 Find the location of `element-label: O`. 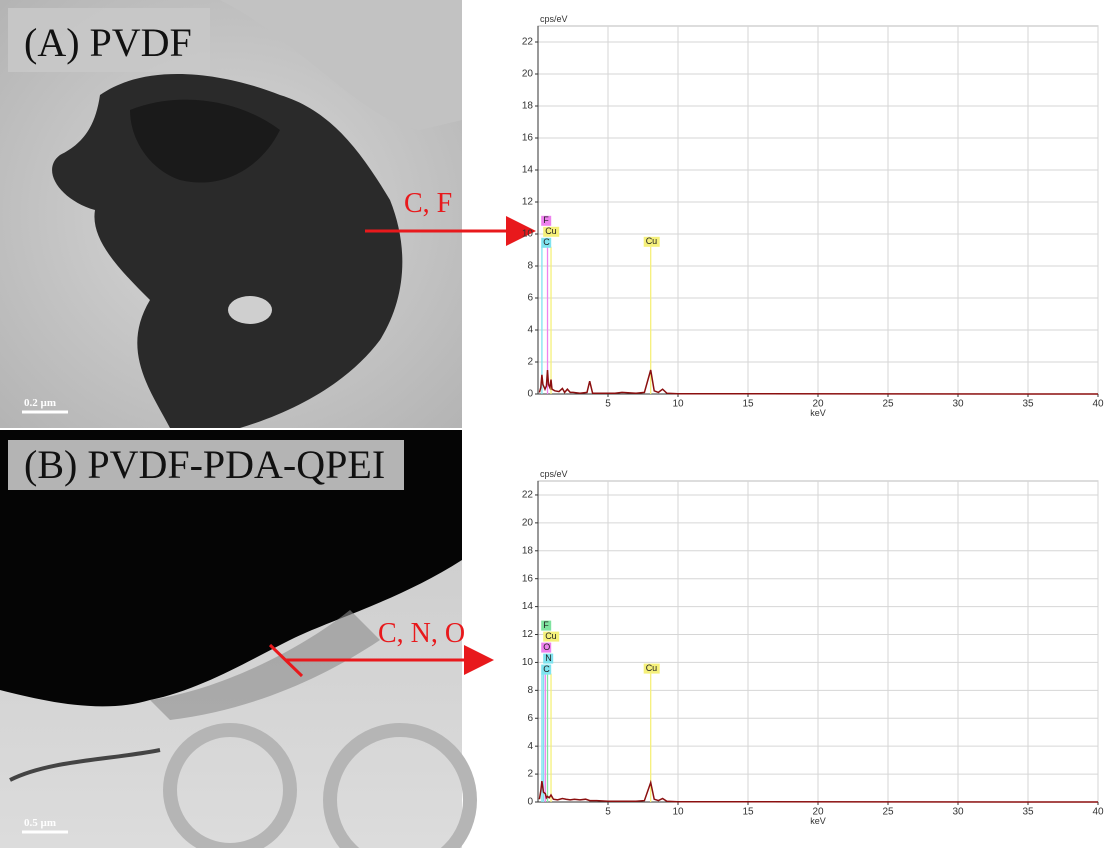

element-label: O is located at coordinates (546, 647).